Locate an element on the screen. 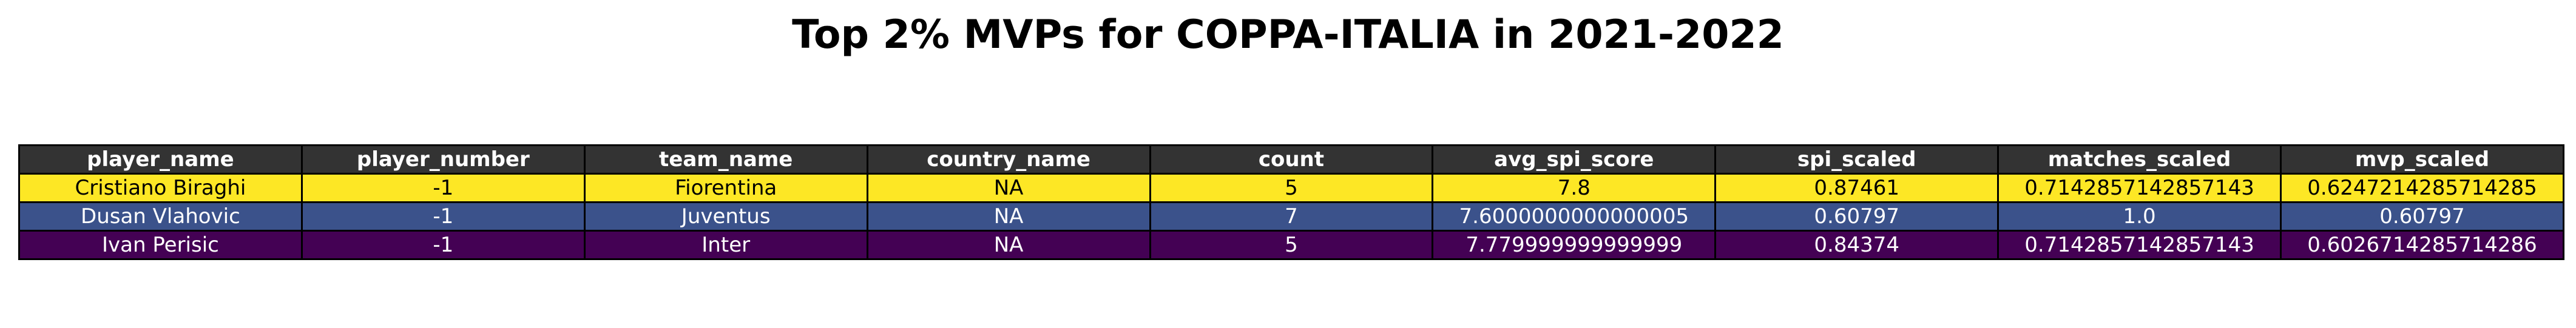 The height and width of the screenshot is (328, 2576). cell-team-name: Juventus is located at coordinates (725, 217).